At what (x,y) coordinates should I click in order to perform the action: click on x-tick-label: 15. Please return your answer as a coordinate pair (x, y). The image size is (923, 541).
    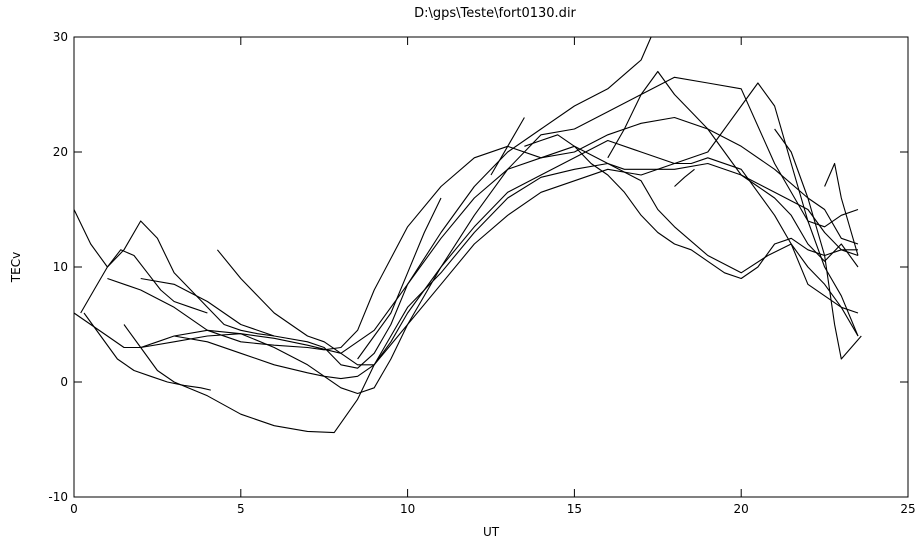
    Looking at the image, I should click on (574, 509).